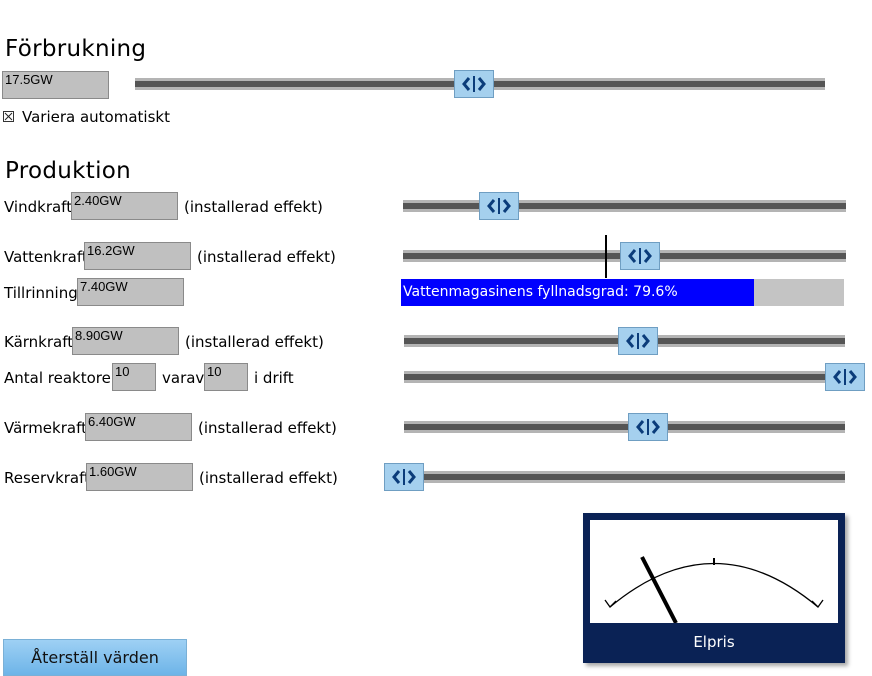 The width and height of the screenshot is (872, 676). What do you see at coordinates (274, 378) in the screenshot?
I see `reactors-suffix: i drift` at bounding box center [274, 378].